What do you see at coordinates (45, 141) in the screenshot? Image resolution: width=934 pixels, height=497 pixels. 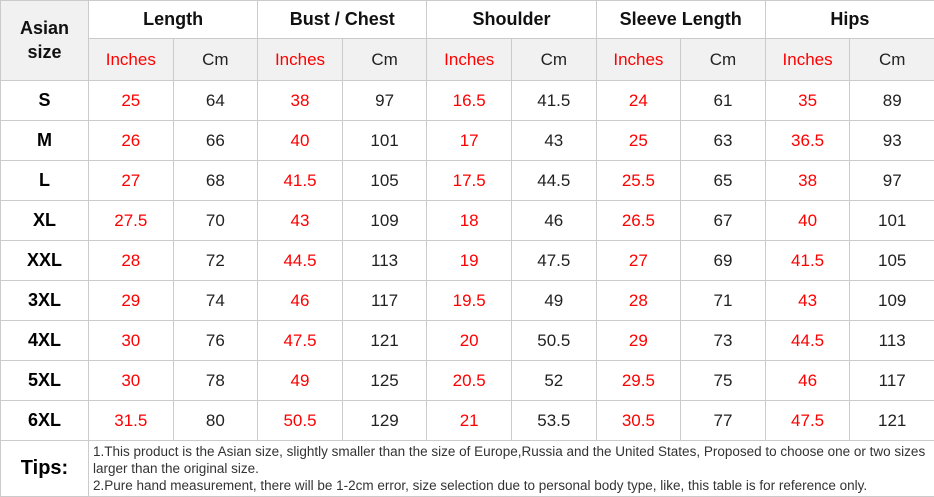 I see `size-label: M` at bounding box center [45, 141].